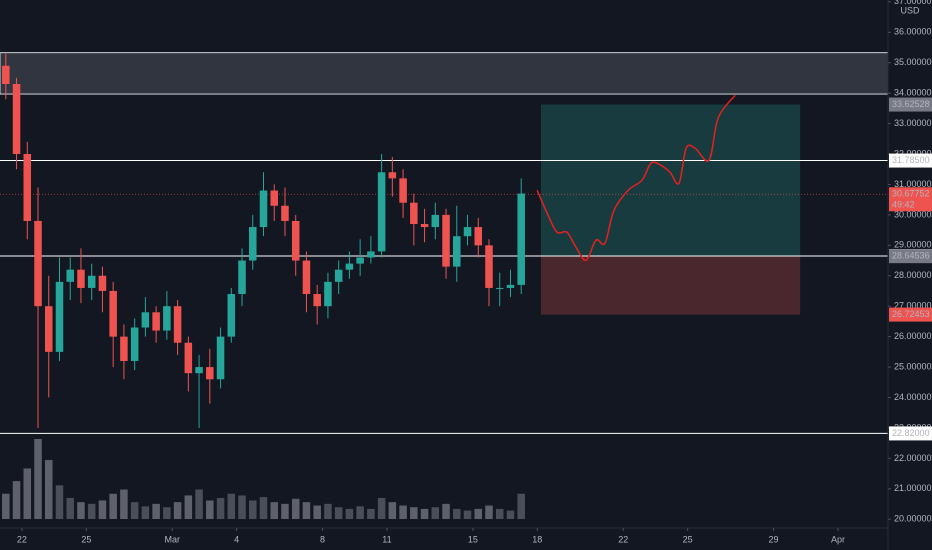 The height and width of the screenshot is (550, 932). Describe the element at coordinates (172, 539) in the screenshot. I see `x-tick-label: Mar` at that location.